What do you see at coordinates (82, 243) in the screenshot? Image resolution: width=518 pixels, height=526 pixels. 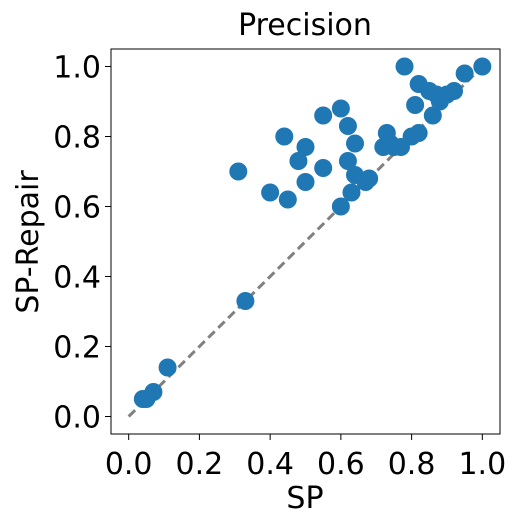 I see `y-axis: 0.0 0.2 0.4 0.6 0.8 1.0` at bounding box center [82, 243].